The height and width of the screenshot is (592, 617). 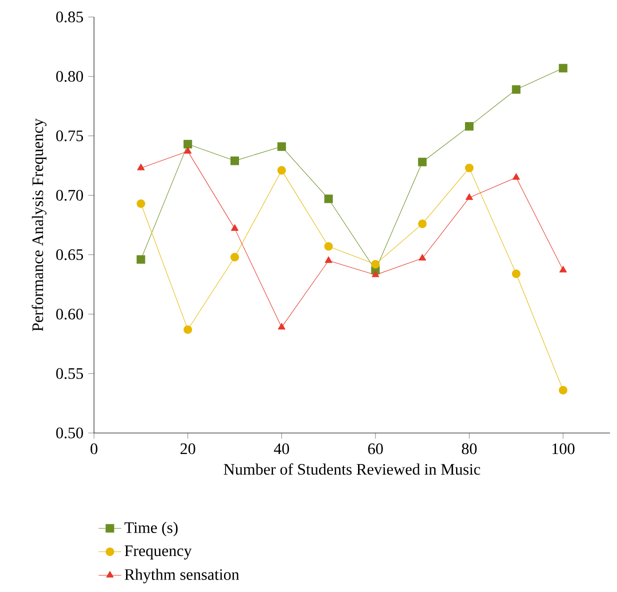 What do you see at coordinates (188, 448) in the screenshot?
I see `x-tick-label: 20` at bounding box center [188, 448].